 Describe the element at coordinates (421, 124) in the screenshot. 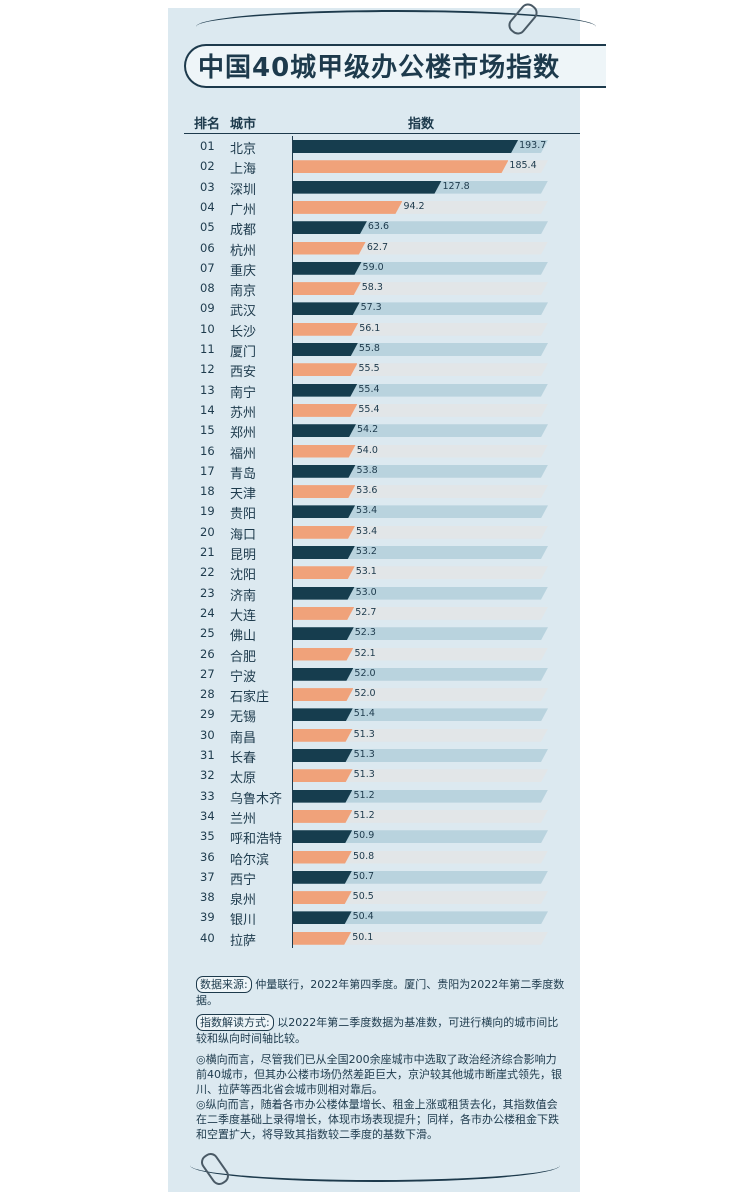

I see `header-index: 指数` at that location.